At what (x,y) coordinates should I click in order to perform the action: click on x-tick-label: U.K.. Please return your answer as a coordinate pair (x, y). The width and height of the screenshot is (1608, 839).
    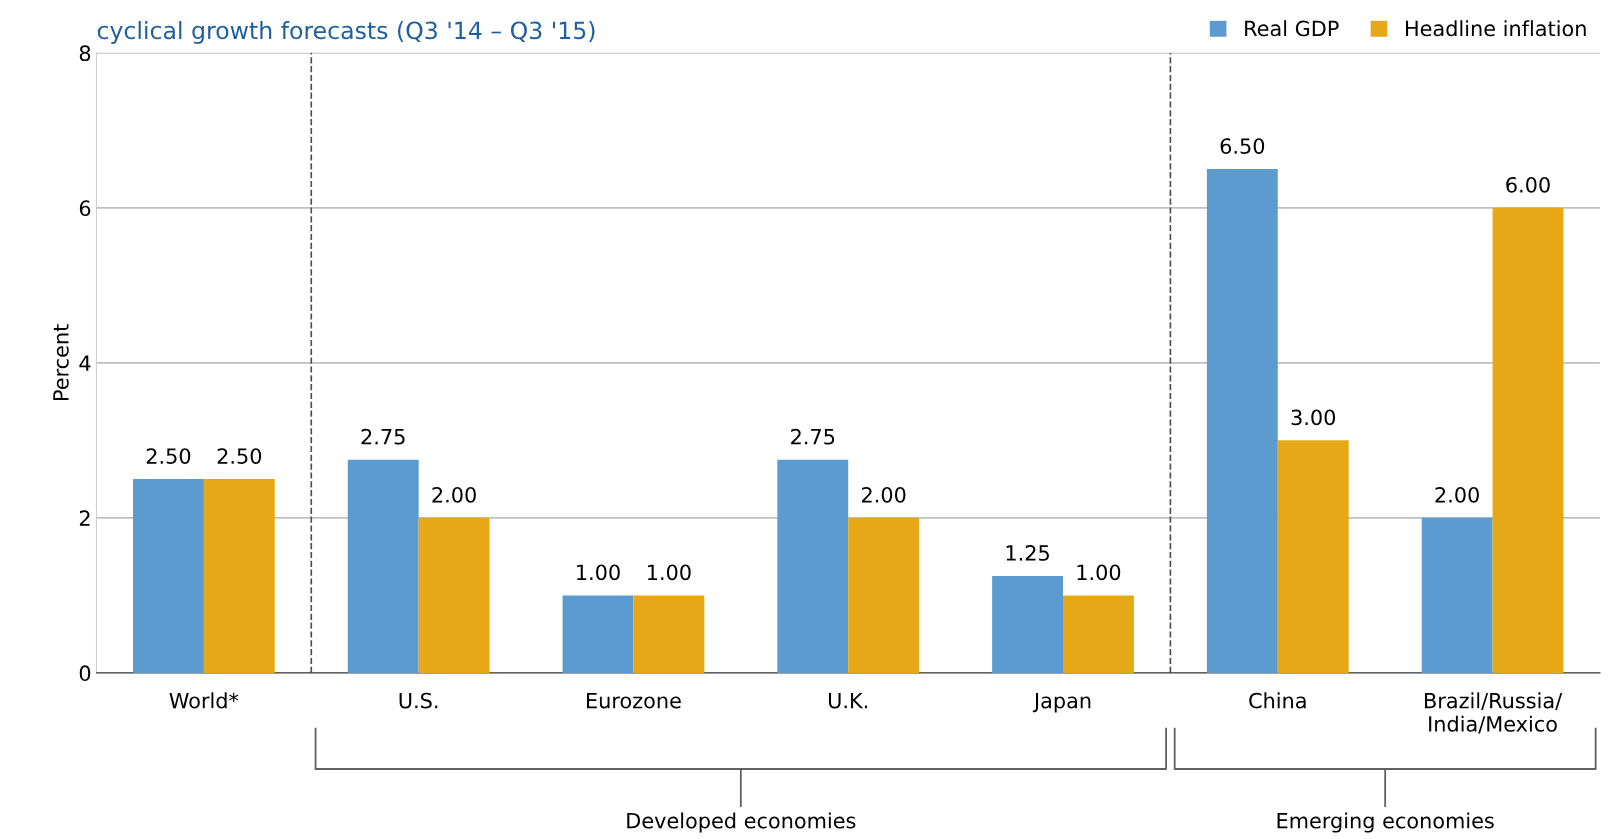
    Looking at the image, I should click on (848, 700).